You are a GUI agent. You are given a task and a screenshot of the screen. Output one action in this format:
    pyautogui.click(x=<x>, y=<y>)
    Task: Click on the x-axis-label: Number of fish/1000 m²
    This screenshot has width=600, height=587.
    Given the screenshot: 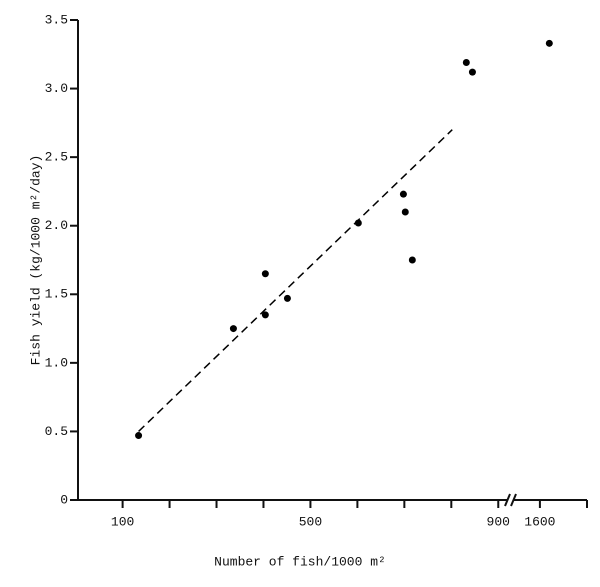 What is the action you would take?
    pyautogui.click(x=300, y=561)
    